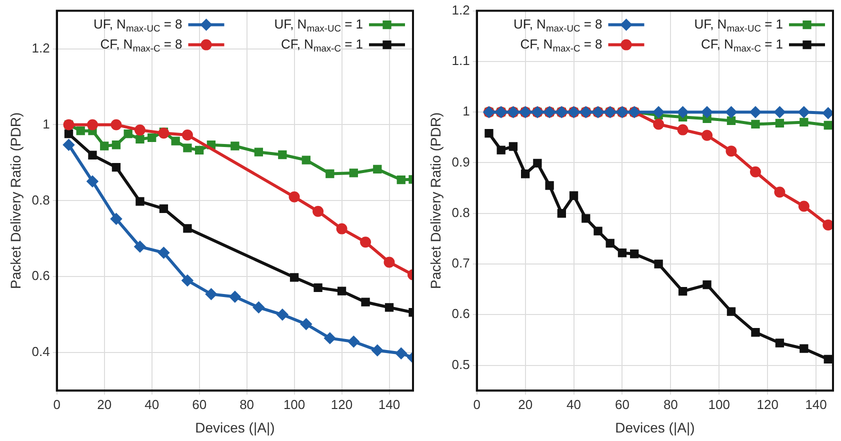 Image resolution: width=841 pixels, height=441 pixels. I want to click on y-tick-label: 0.4, so click(41, 352).